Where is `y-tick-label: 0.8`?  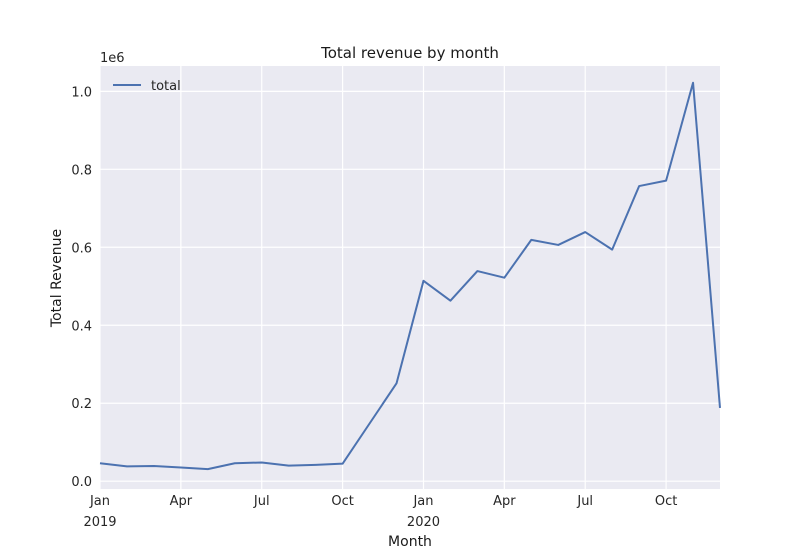 y-tick-label: 0.8 is located at coordinates (81, 170).